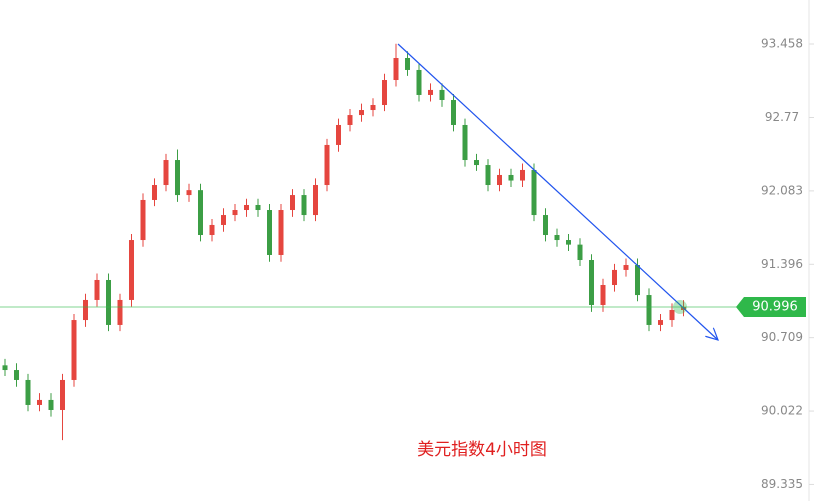  What do you see at coordinates (782, 44) in the screenshot?
I see `y-tick-label: 93.458` at bounding box center [782, 44].